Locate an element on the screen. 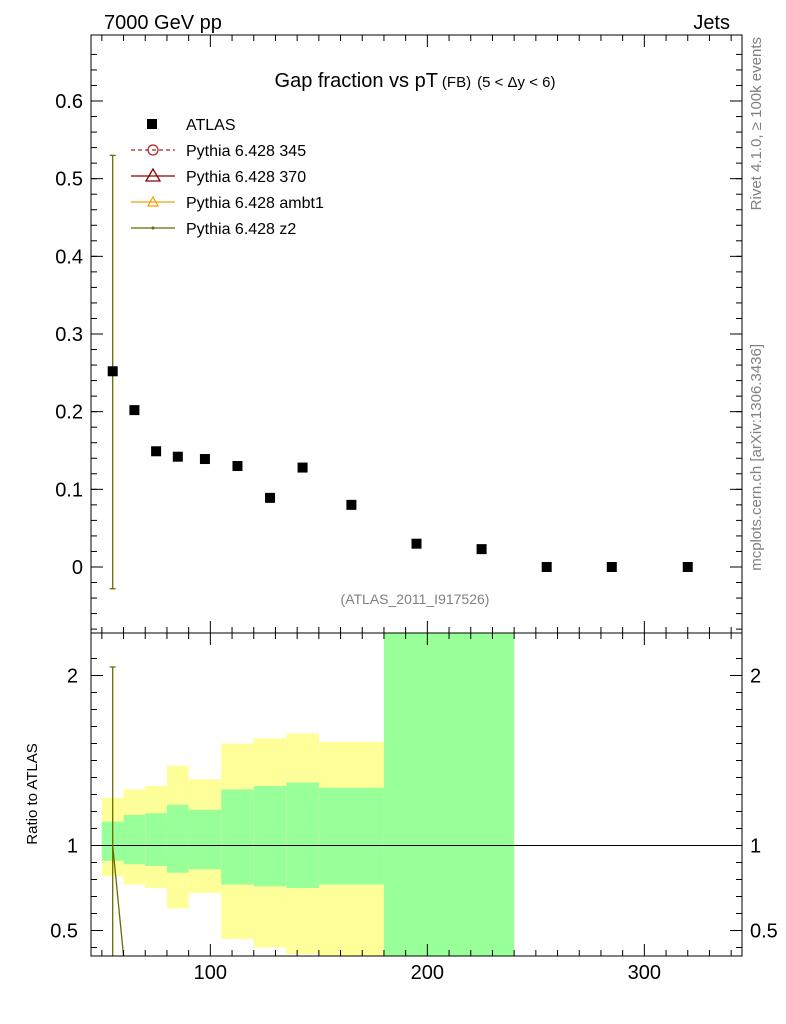  legend-label-ambt1: Pythia 6.428 ambt1 is located at coordinates (255, 203).